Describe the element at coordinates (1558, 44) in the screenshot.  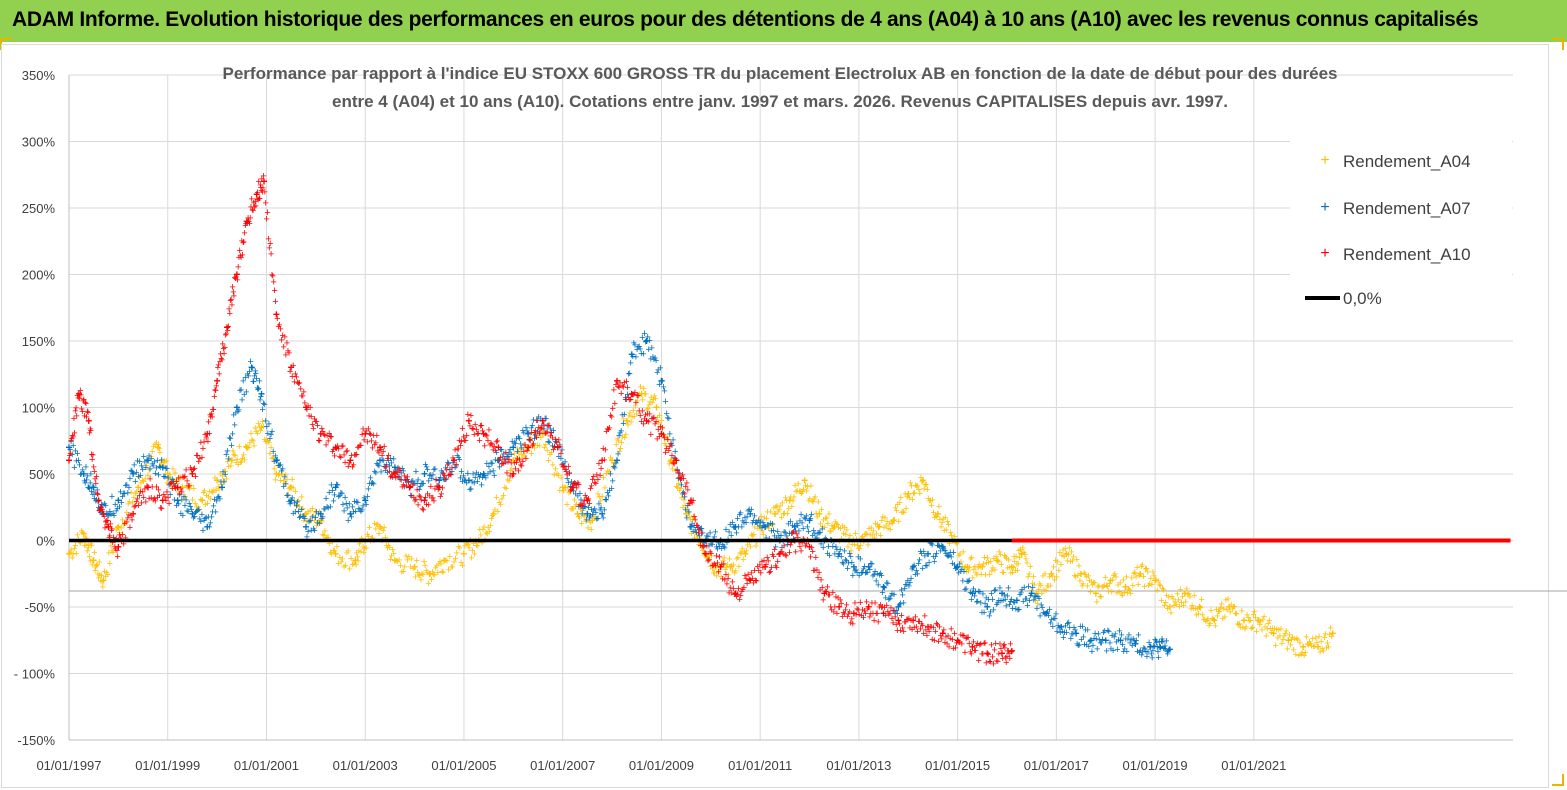
I see `resize-handle-top-right` at that location.